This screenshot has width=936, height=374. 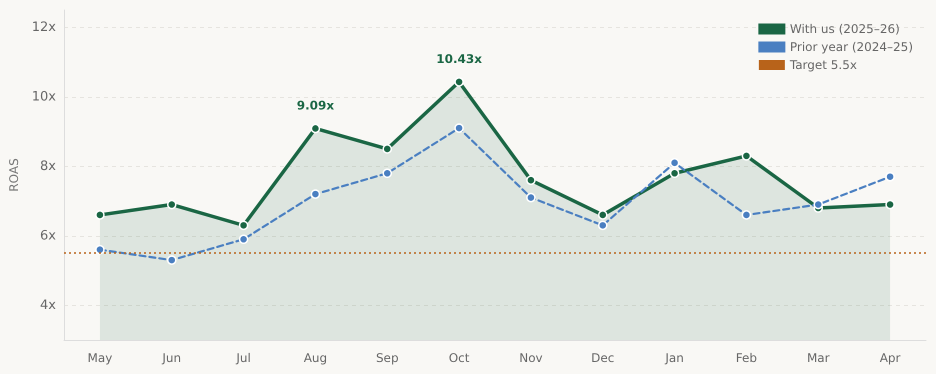 What do you see at coordinates (851, 47) in the screenshot?
I see `legend-label: Prior year (2024–25)` at bounding box center [851, 47].